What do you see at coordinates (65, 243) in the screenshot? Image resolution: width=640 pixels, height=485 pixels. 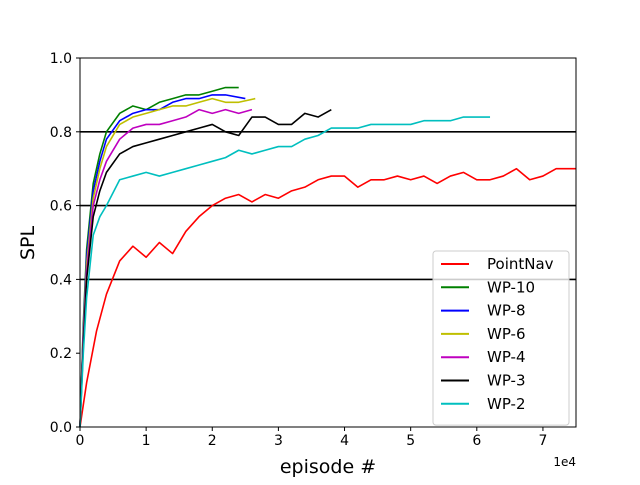 I see `y-axis-ticks: 0.0 0.2 0.4 0.6 0.8 1.0` at bounding box center [65, 243].